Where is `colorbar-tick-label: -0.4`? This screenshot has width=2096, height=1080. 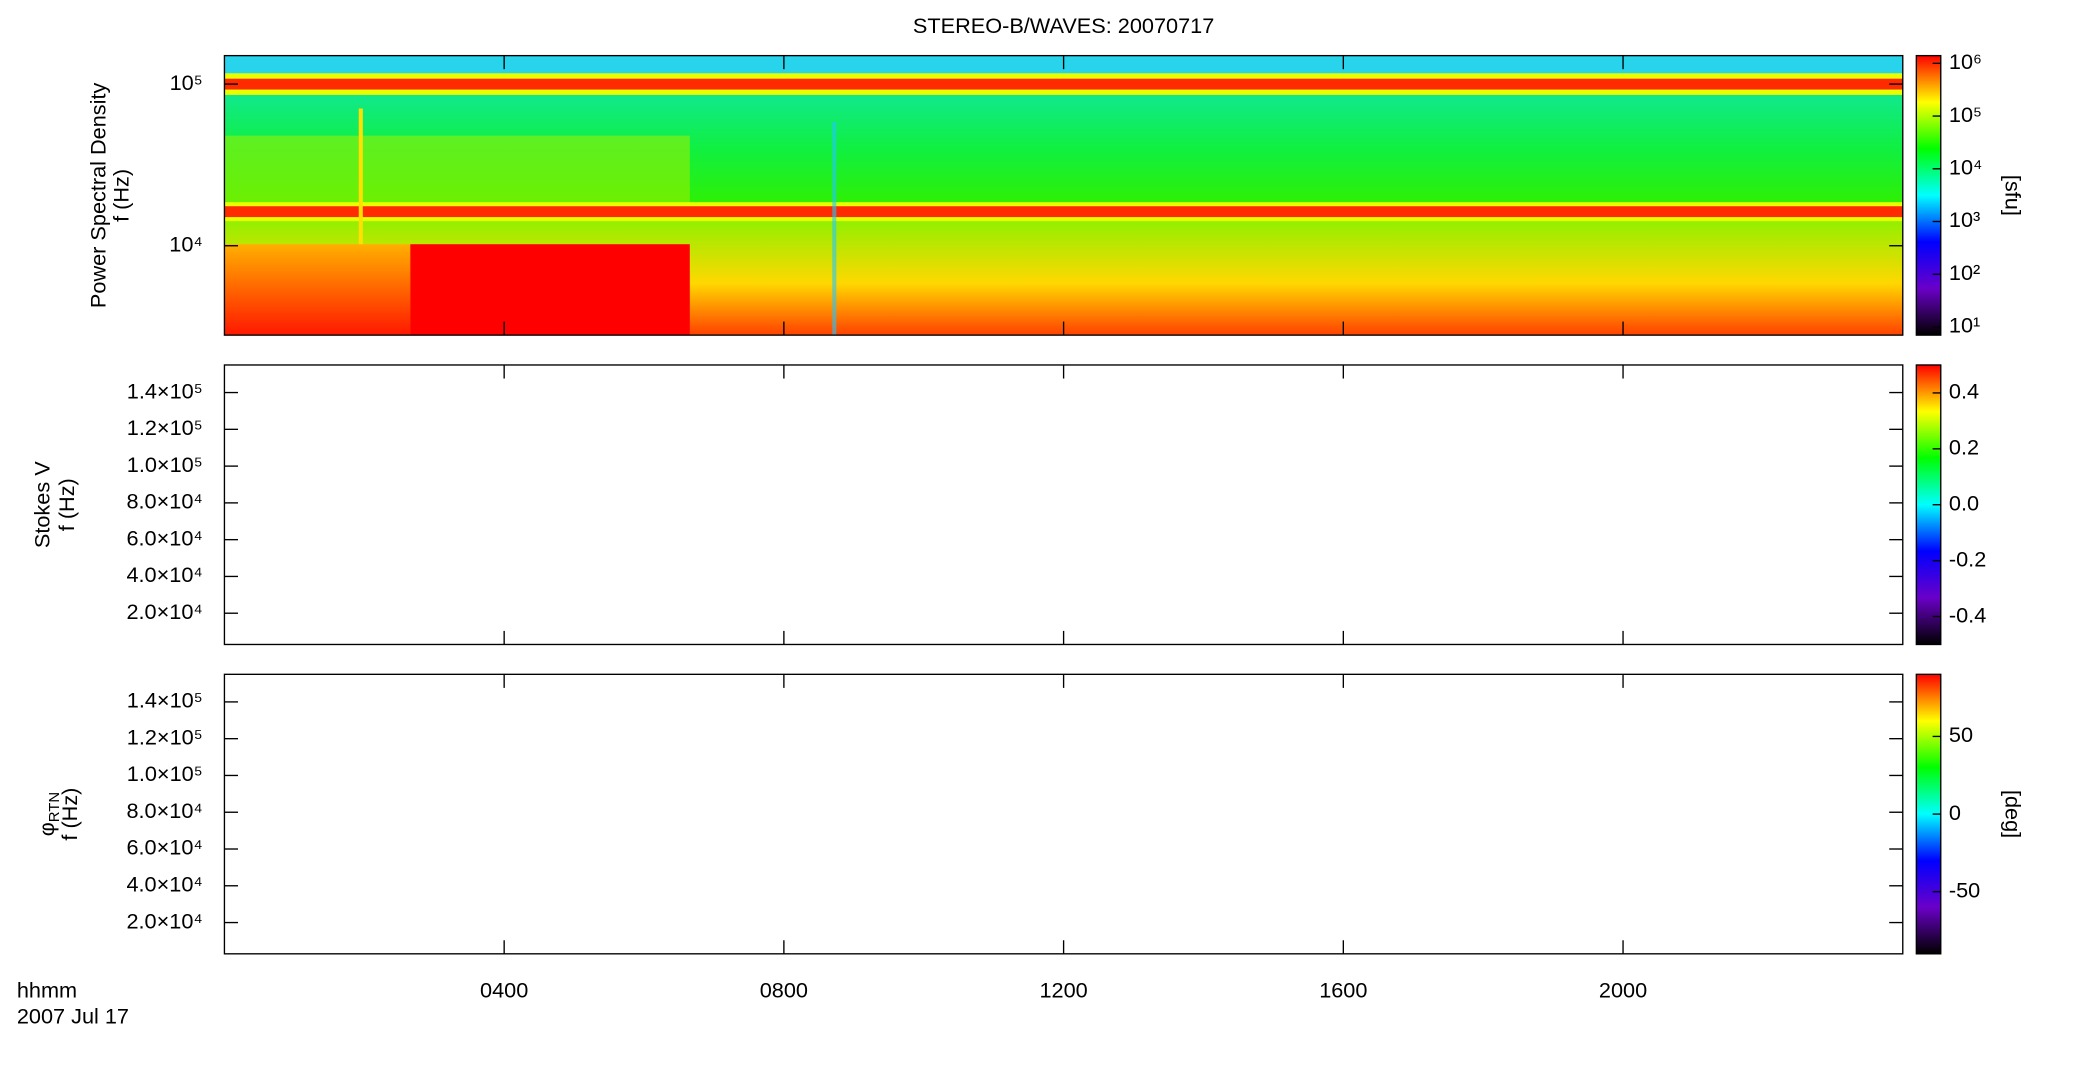 colorbar-tick-label: -0.4 is located at coordinates (1967, 614).